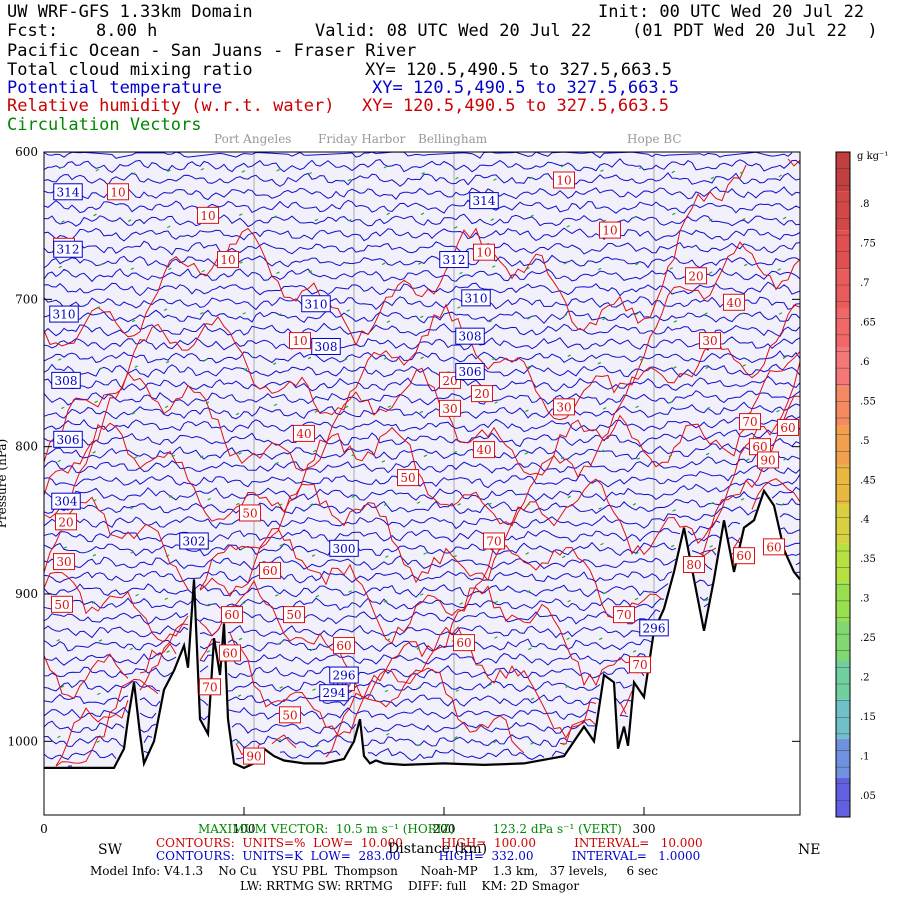  I want to click on rh-label-15: 30, so click(710, 341).